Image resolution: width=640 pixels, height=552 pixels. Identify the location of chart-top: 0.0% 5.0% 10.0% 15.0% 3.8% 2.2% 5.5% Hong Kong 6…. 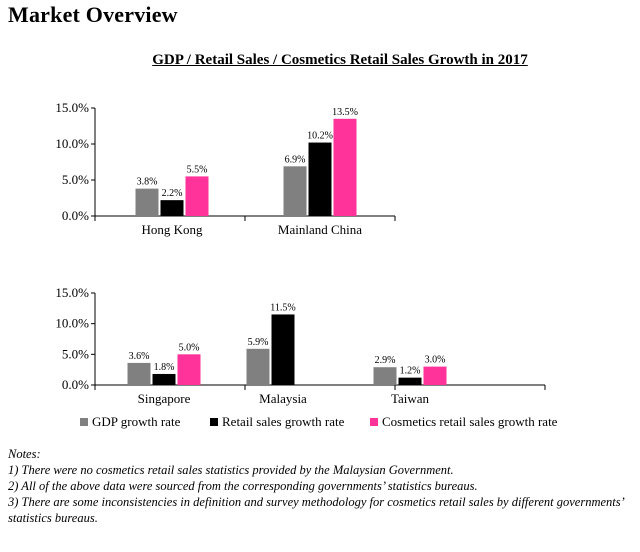
(225, 168).